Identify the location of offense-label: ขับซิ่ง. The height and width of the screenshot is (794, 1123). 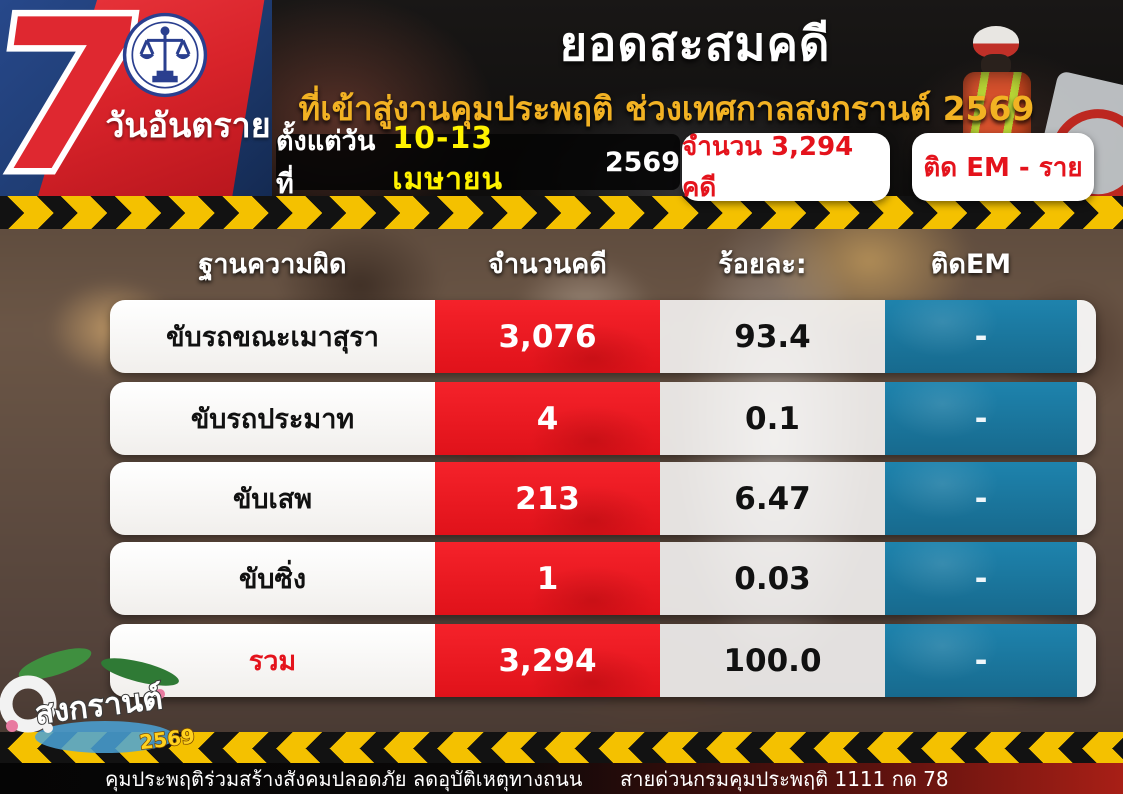
(272, 579).